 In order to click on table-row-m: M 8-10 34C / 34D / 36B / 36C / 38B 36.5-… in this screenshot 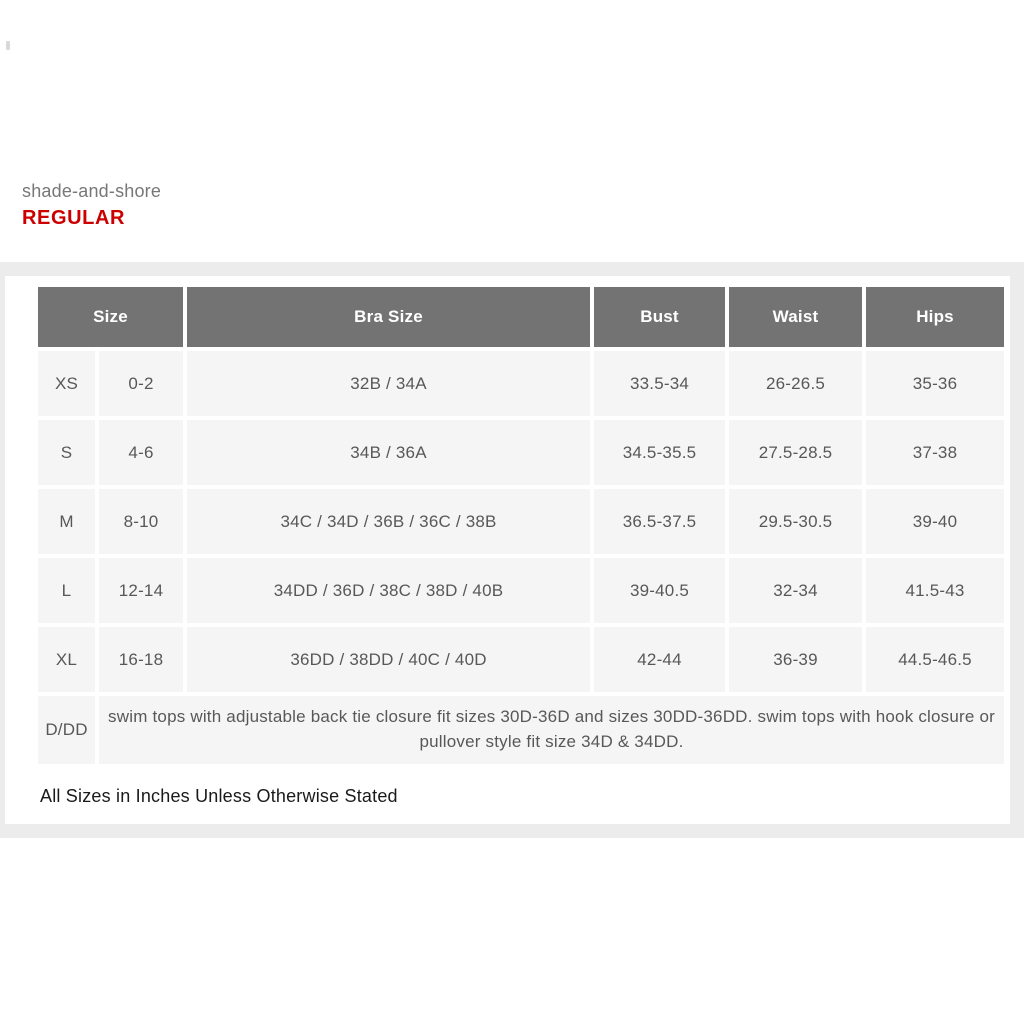, I will do `click(521, 521)`.